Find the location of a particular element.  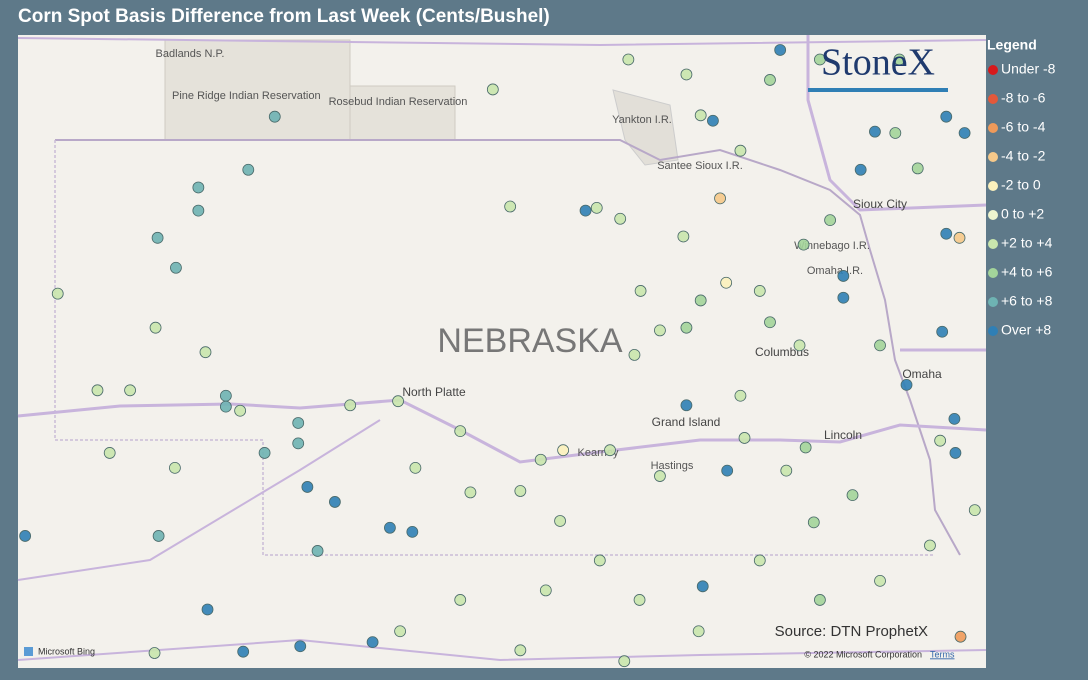

place-label: Yankton I.R. is located at coordinates (642, 120).